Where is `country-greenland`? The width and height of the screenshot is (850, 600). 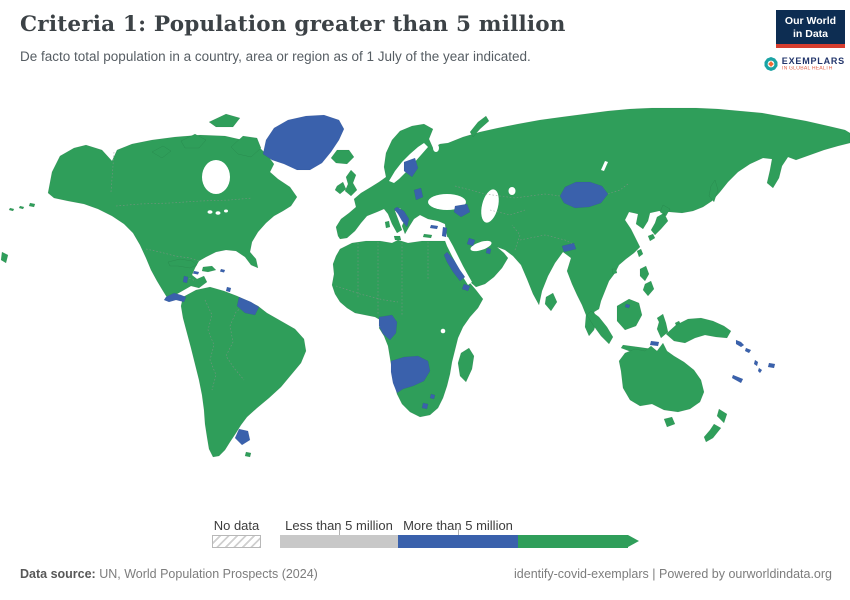 country-greenland is located at coordinates (303, 142).